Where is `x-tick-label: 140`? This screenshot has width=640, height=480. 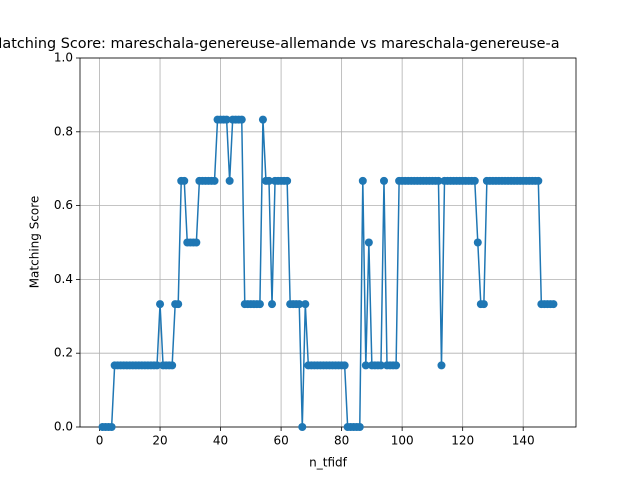
x-tick-label: 140 is located at coordinates (523, 441).